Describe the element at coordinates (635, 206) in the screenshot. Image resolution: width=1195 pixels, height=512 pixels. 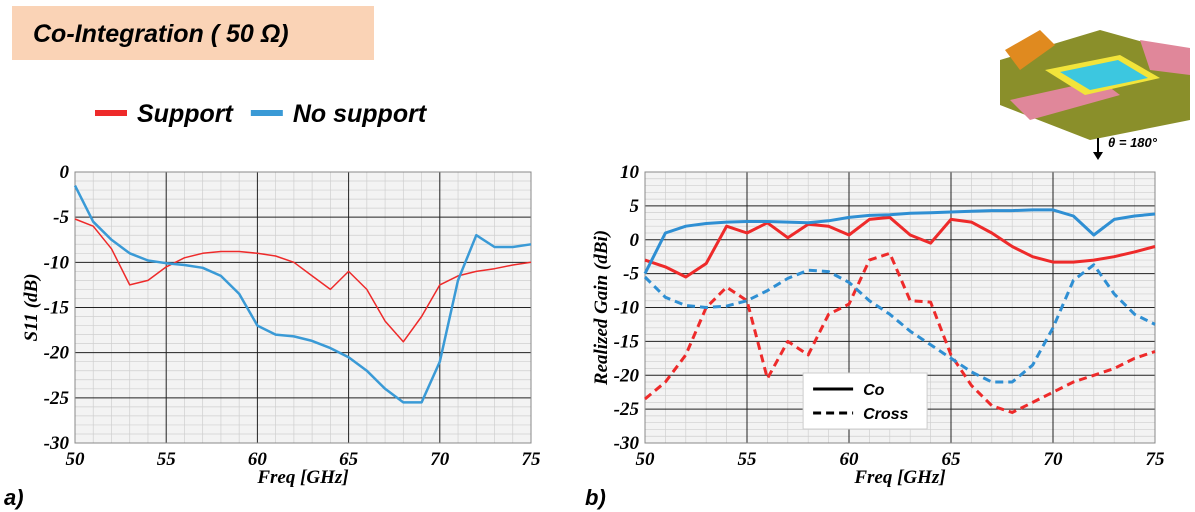
I see `y-tick-label: 5` at that location.